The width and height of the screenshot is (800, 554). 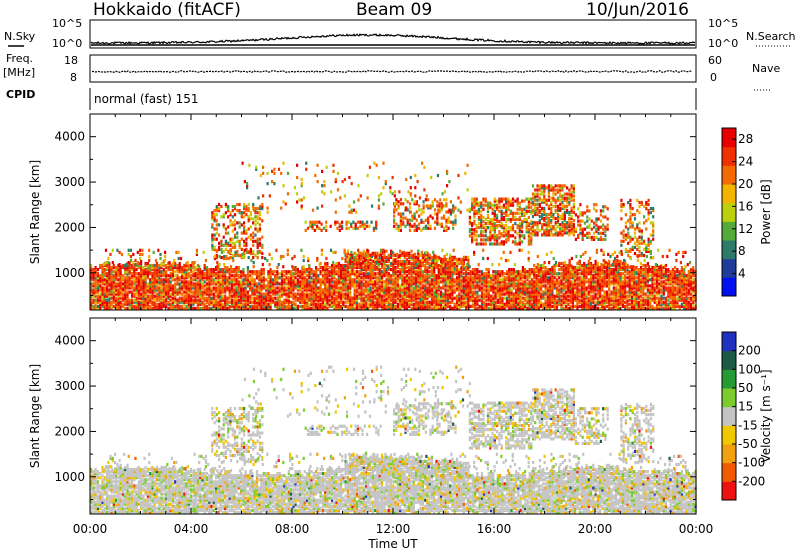 I want to click on x-axis-label: Time UT, so click(x=392, y=544).